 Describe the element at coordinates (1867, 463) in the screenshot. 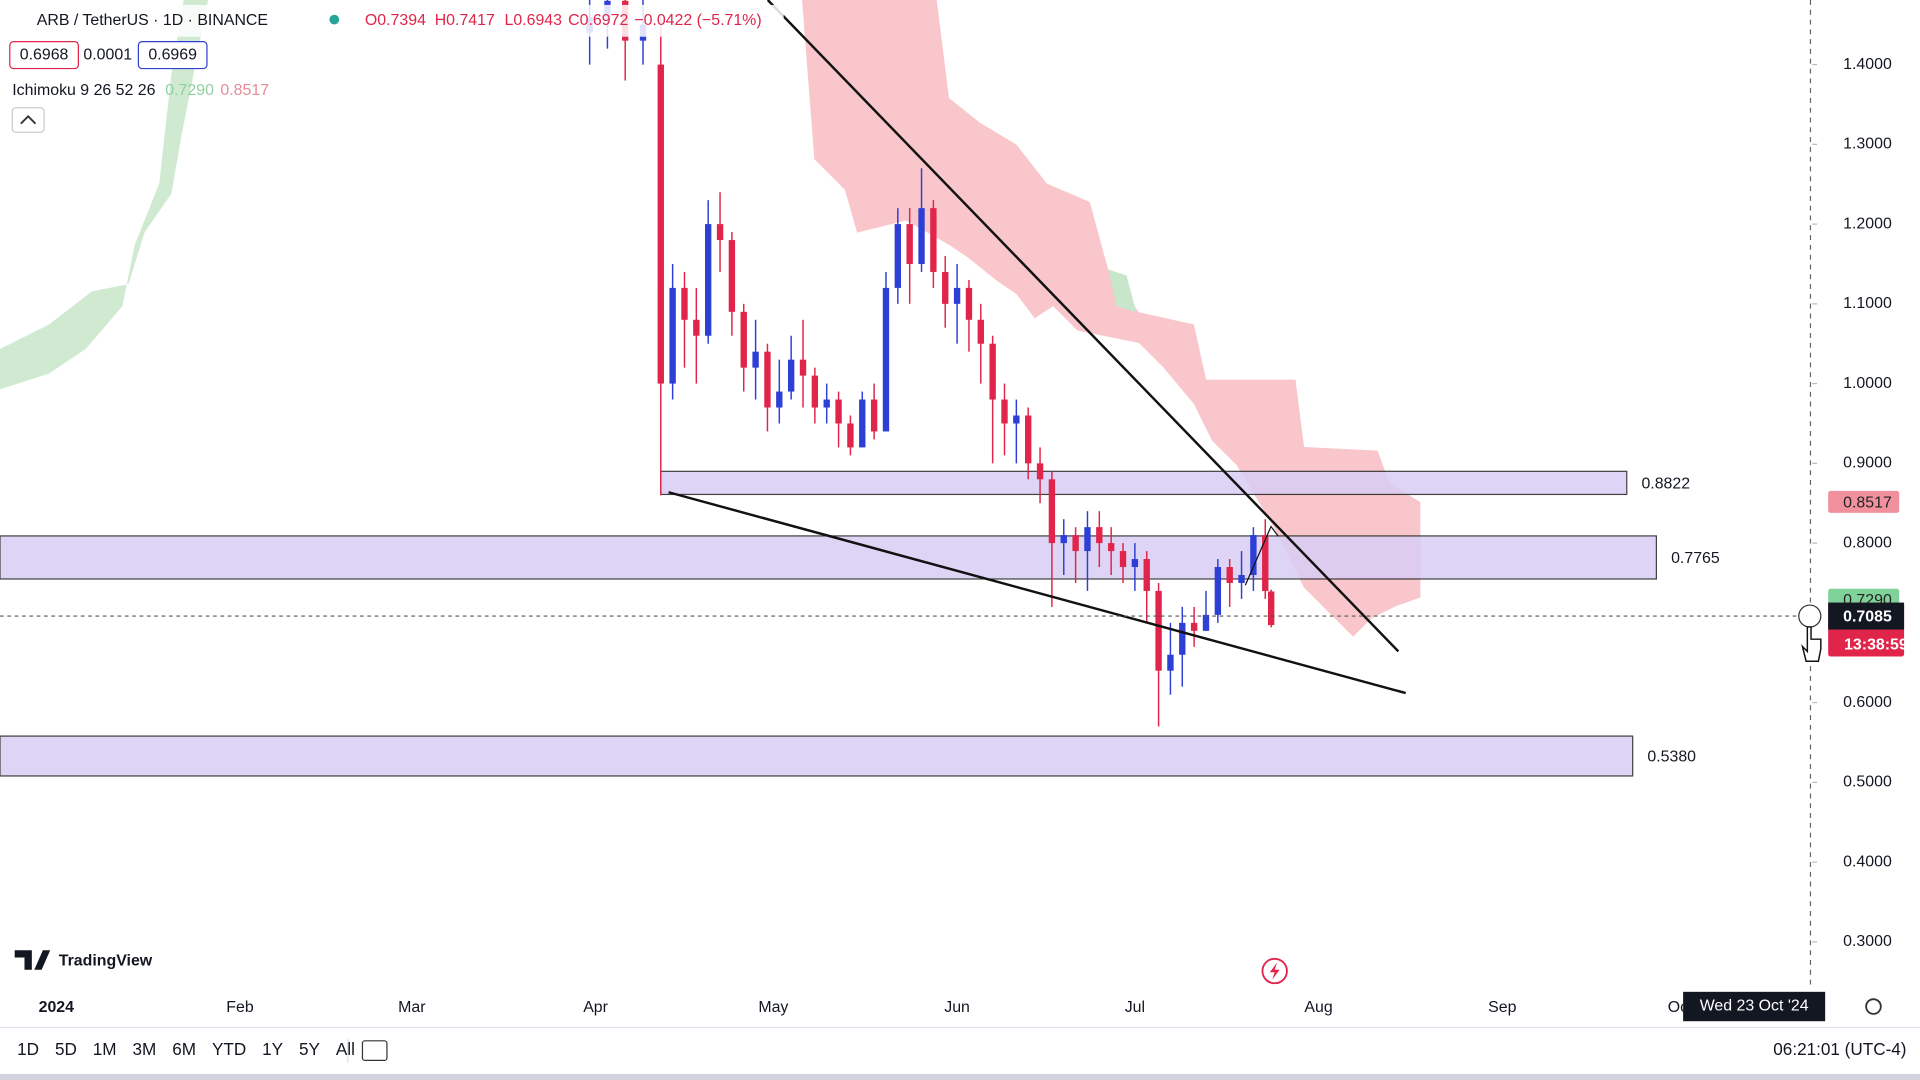

I see `y-tick-label: 0.9000` at that location.